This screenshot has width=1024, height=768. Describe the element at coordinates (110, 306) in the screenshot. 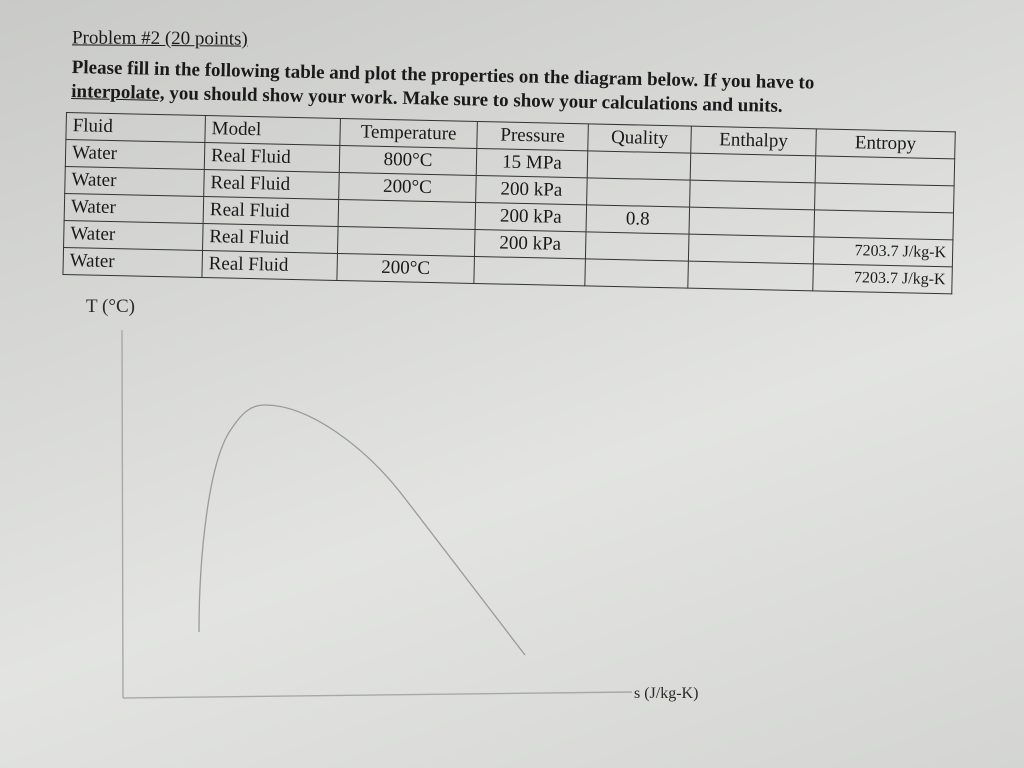

I see `y-axis-label: T (°C)` at that location.